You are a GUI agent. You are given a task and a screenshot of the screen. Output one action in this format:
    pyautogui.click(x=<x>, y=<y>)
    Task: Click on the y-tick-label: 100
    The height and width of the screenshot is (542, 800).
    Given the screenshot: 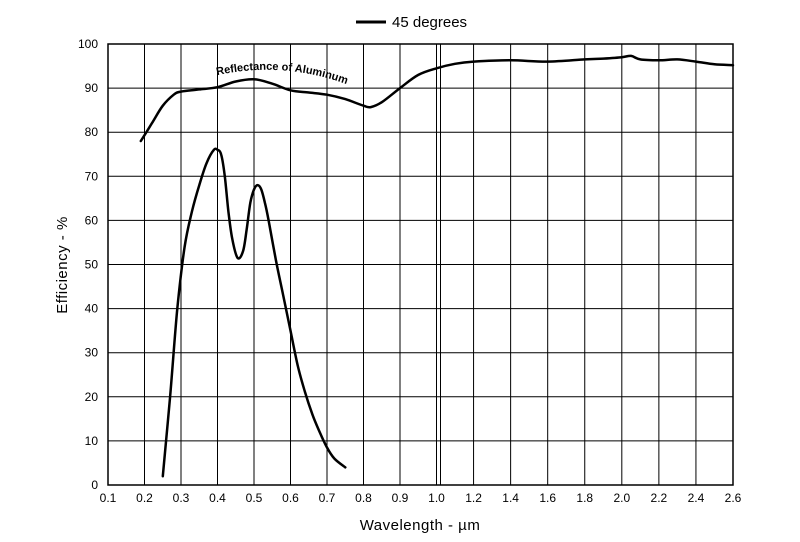 What is the action you would take?
    pyautogui.click(x=88, y=44)
    